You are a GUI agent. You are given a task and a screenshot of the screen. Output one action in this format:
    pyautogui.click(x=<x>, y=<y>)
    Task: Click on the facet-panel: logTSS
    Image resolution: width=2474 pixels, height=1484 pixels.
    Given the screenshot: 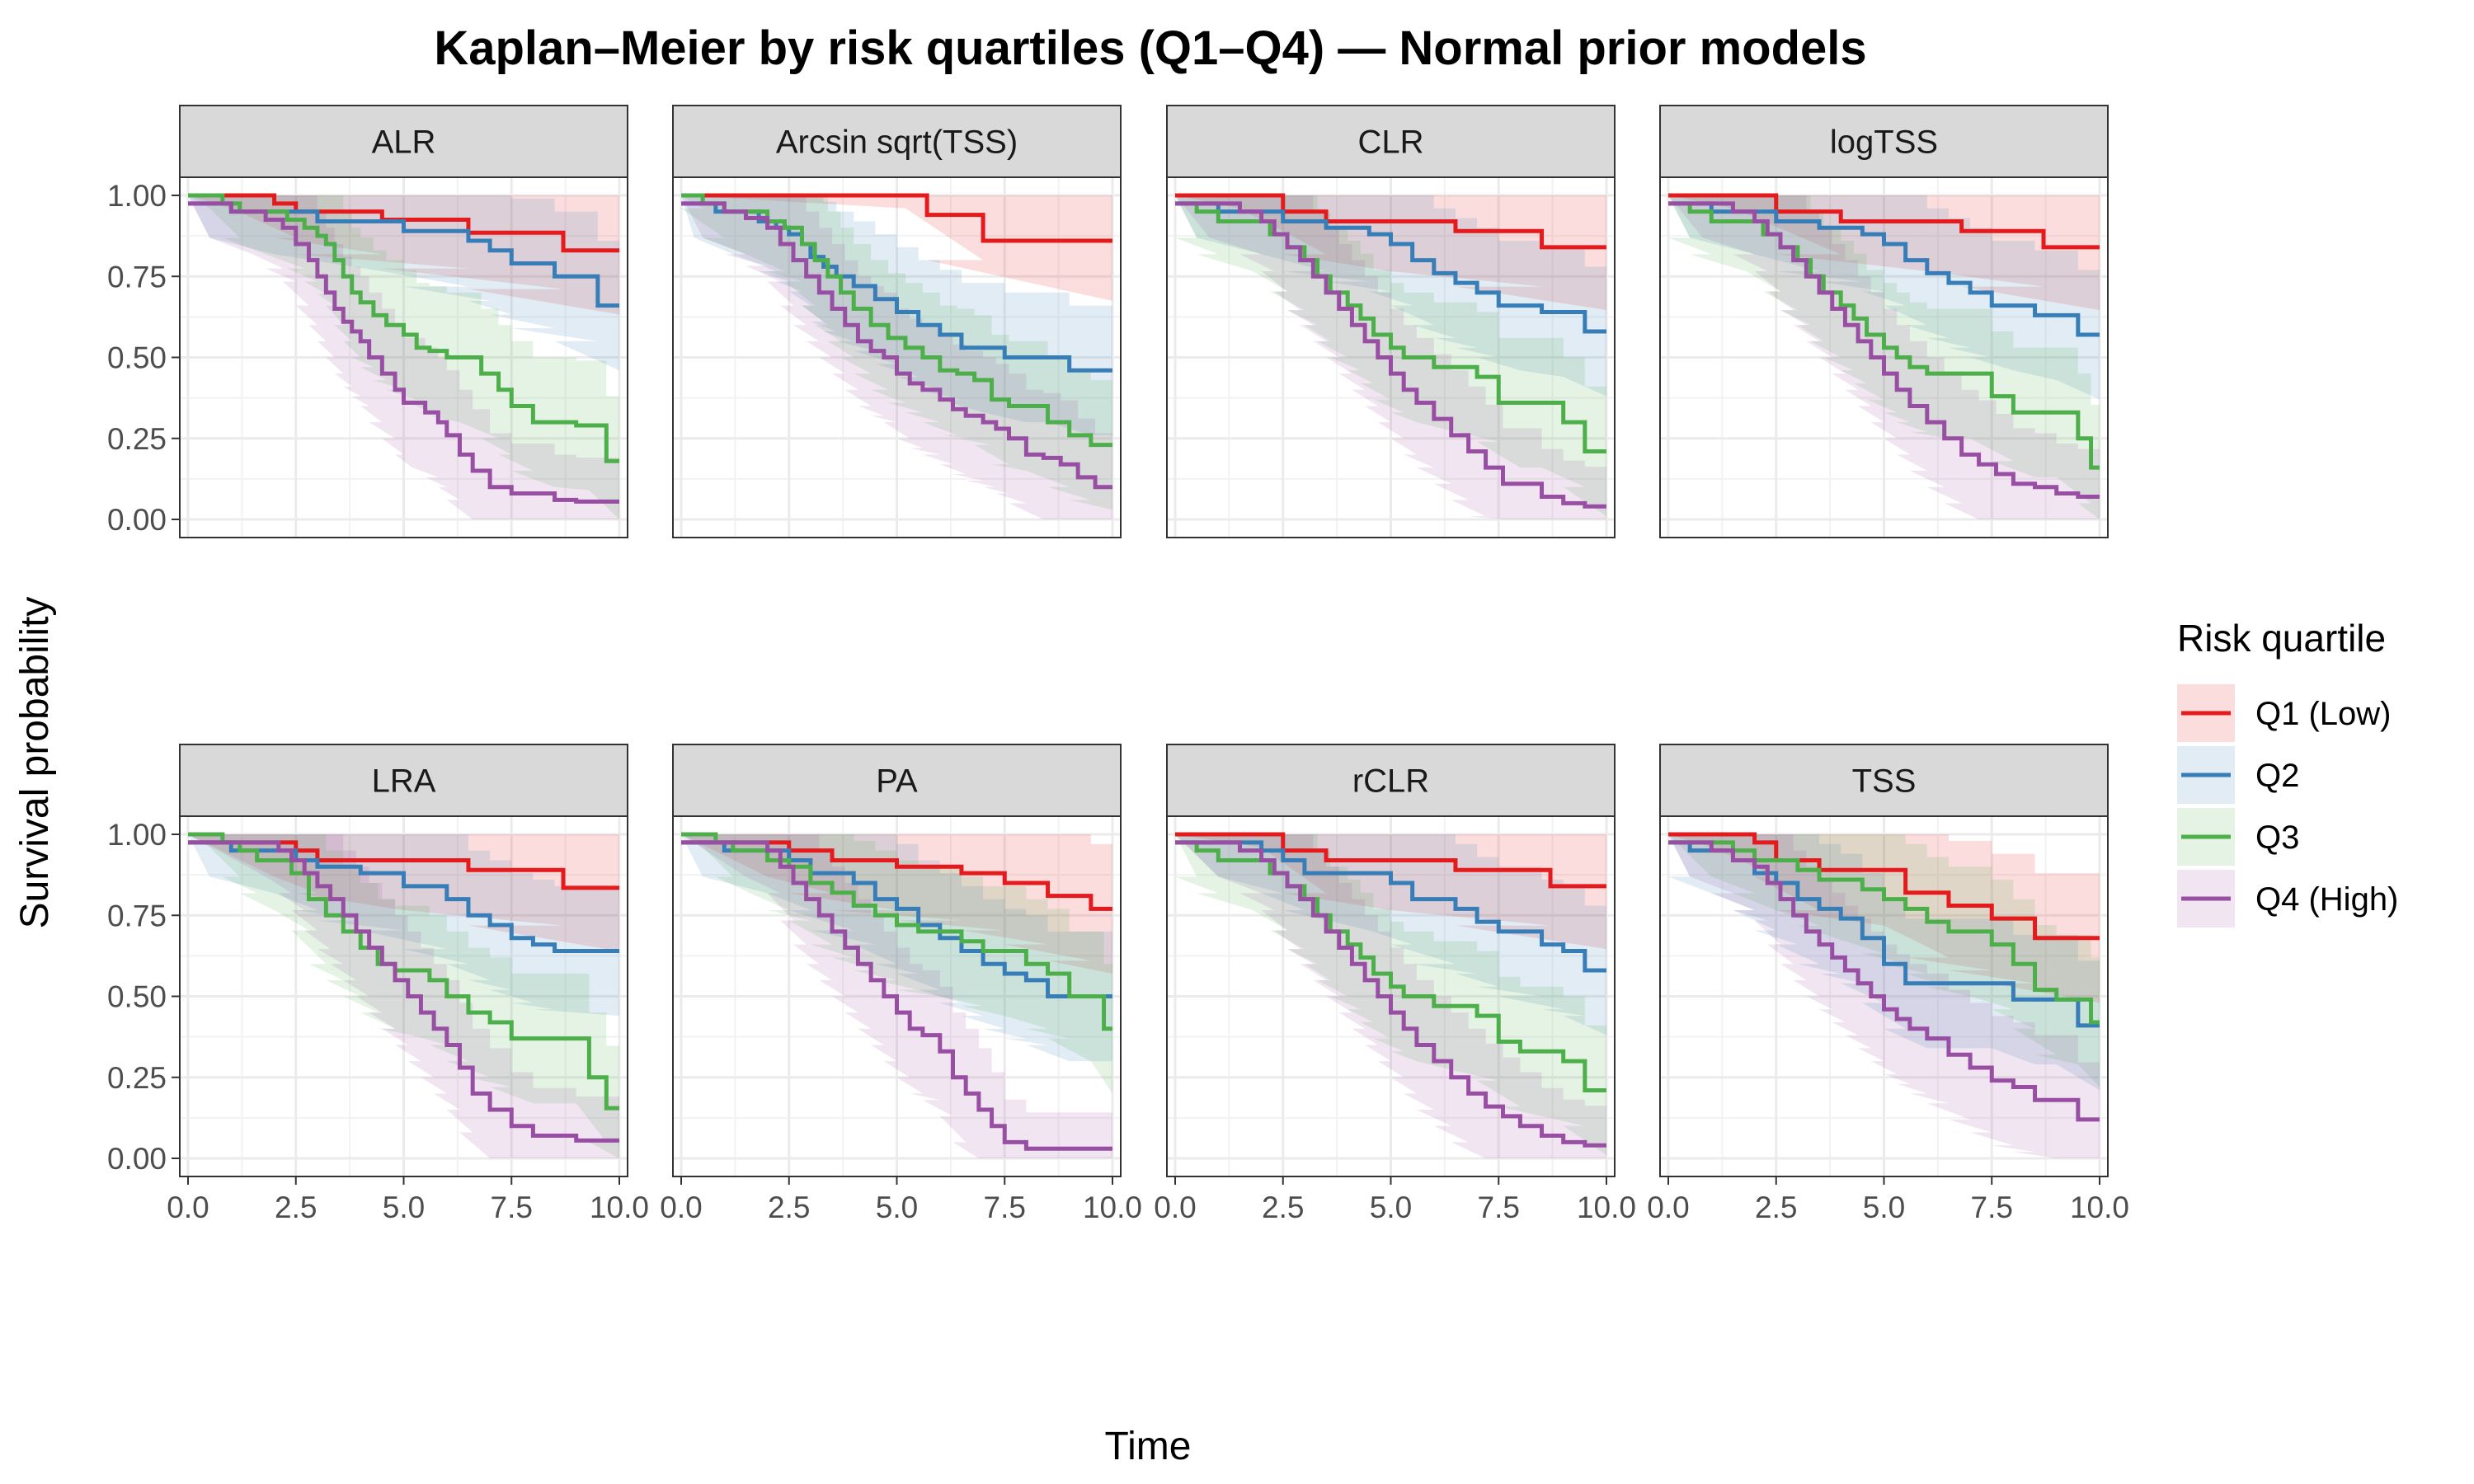 What is the action you would take?
    pyautogui.click(x=1884, y=321)
    